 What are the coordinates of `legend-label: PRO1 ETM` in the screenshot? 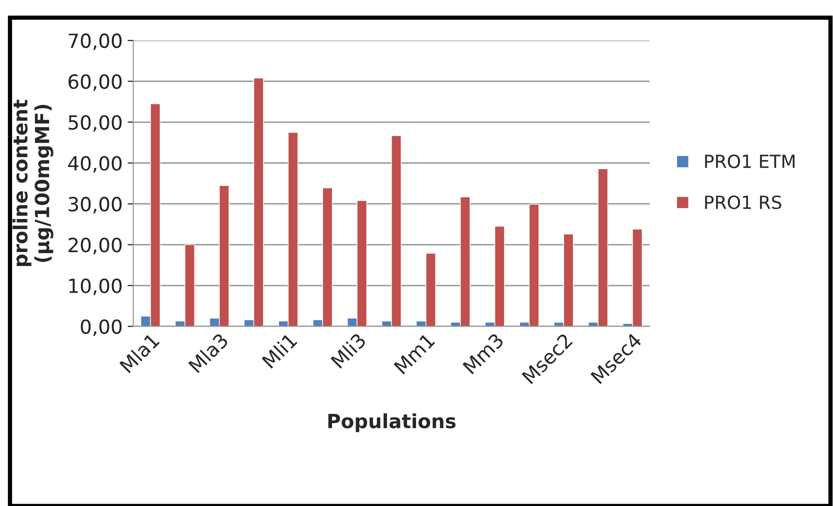 It's located at (750, 161).